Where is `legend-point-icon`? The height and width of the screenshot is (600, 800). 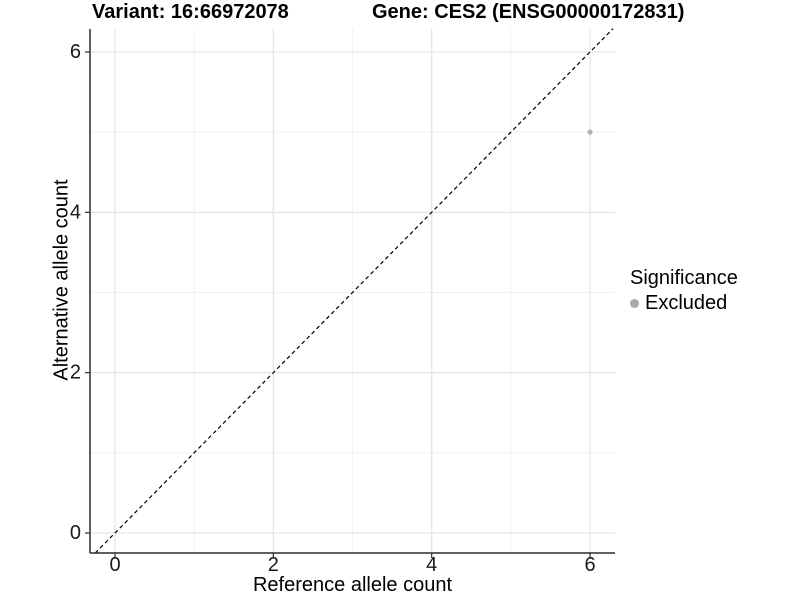 legend-point-icon is located at coordinates (634, 303).